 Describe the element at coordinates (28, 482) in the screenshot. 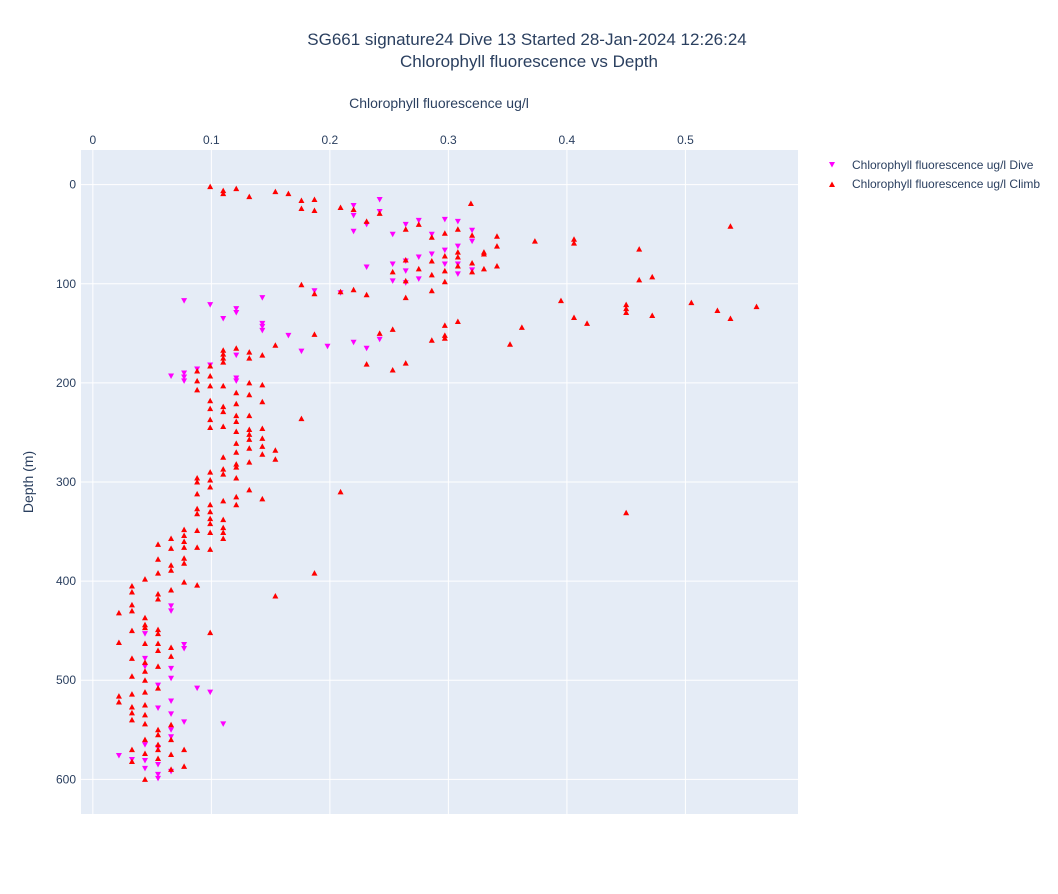

I see `y-axis-label: Depth (m)` at that location.